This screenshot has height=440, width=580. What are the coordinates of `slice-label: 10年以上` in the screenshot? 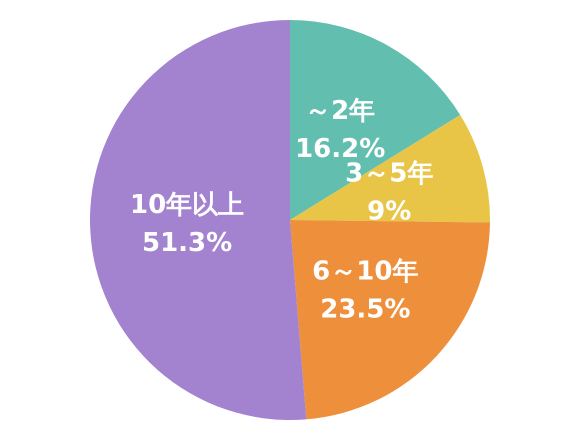 It's located at (187, 205).